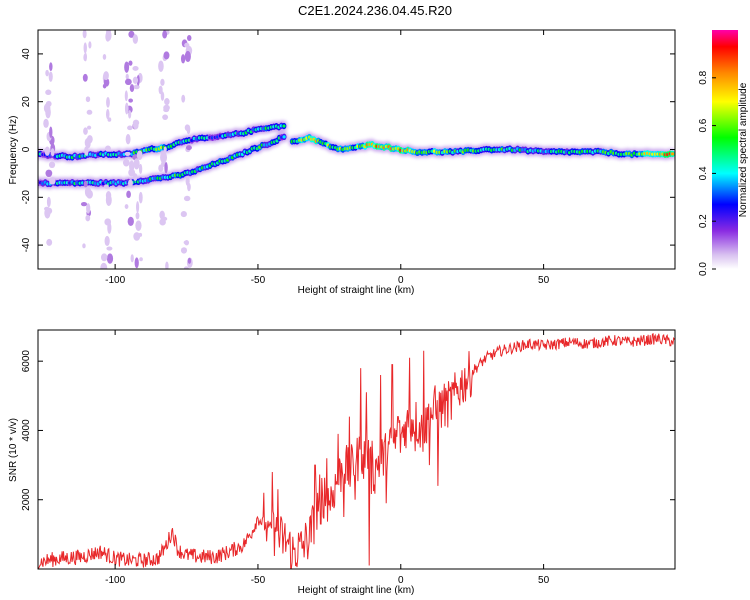 The image size is (750, 600). Describe the element at coordinates (26, 197) in the screenshot. I see `spectrogram-y-tick-label: -20` at that location.